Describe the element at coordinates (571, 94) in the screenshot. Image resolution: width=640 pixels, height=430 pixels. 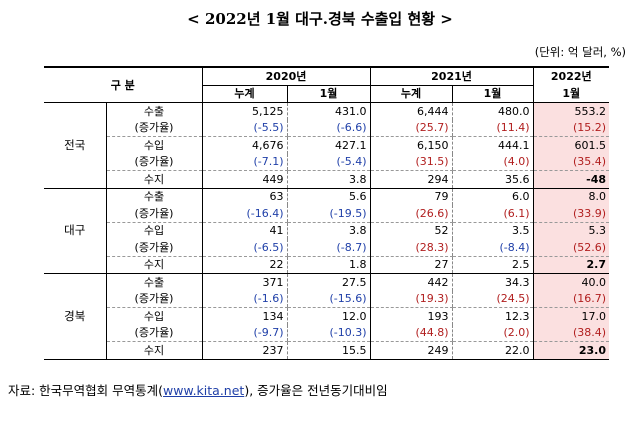
I see `jan-2022-header: 1월` at that location.